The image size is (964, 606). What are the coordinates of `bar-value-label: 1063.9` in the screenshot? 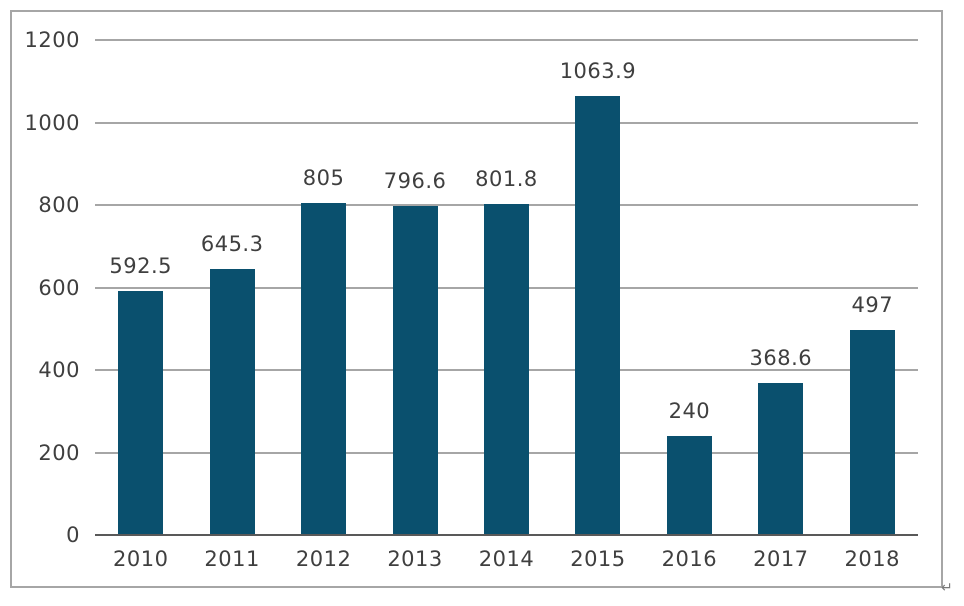 It's located at (598, 71).